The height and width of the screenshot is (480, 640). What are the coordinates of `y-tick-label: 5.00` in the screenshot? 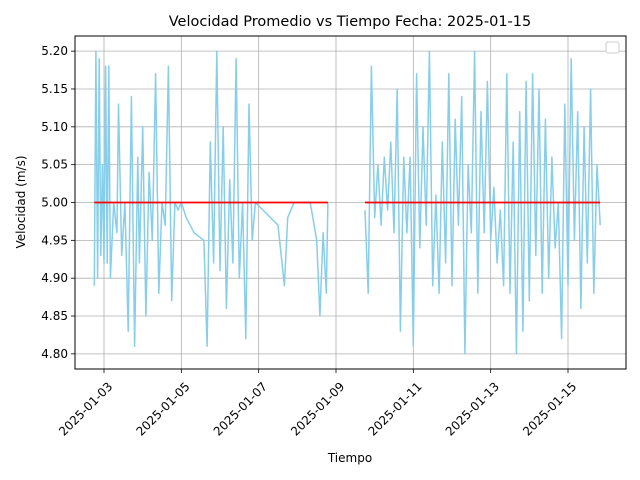 It's located at (54, 203).